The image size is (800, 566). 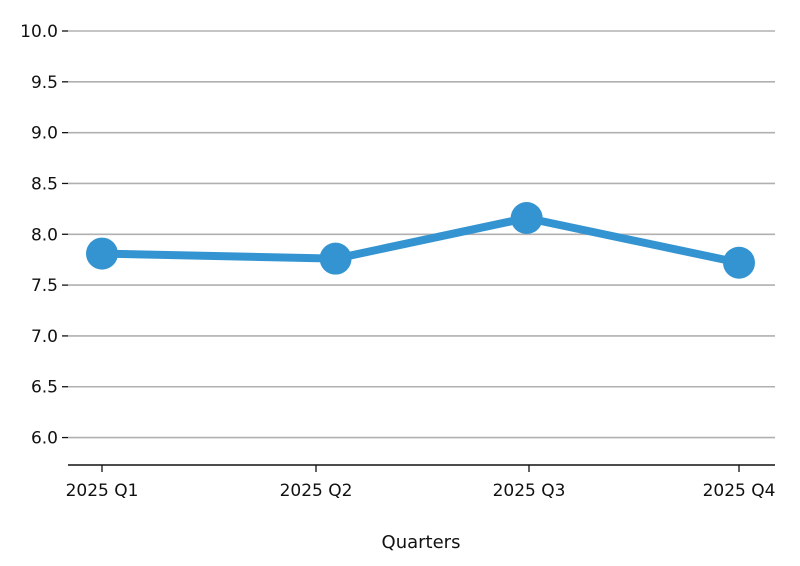 What do you see at coordinates (39, 32) in the screenshot?
I see `y-tick-label: 10.0` at bounding box center [39, 32].